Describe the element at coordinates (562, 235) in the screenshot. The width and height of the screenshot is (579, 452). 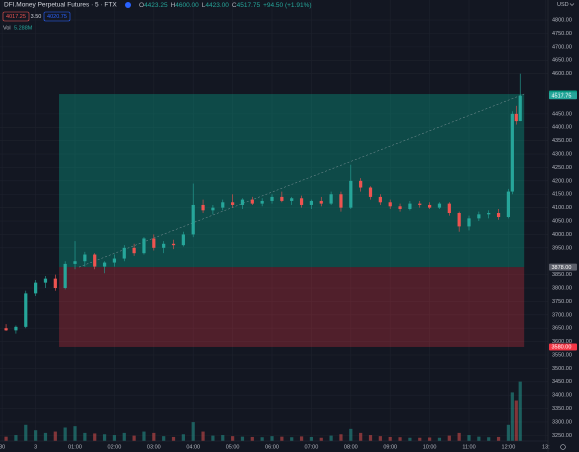
I see `y-tick-label: 4000.00` at that location.